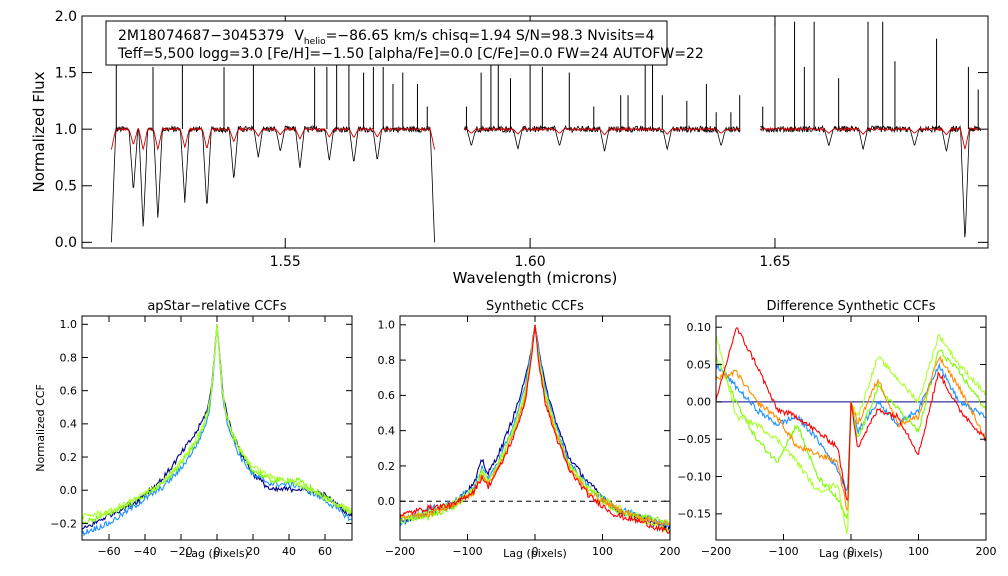 The image size is (1008, 576). Describe the element at coordinates (400, 551) in the screenshot. I see `synthetic-ccf-xtick-label: −200` at that location.